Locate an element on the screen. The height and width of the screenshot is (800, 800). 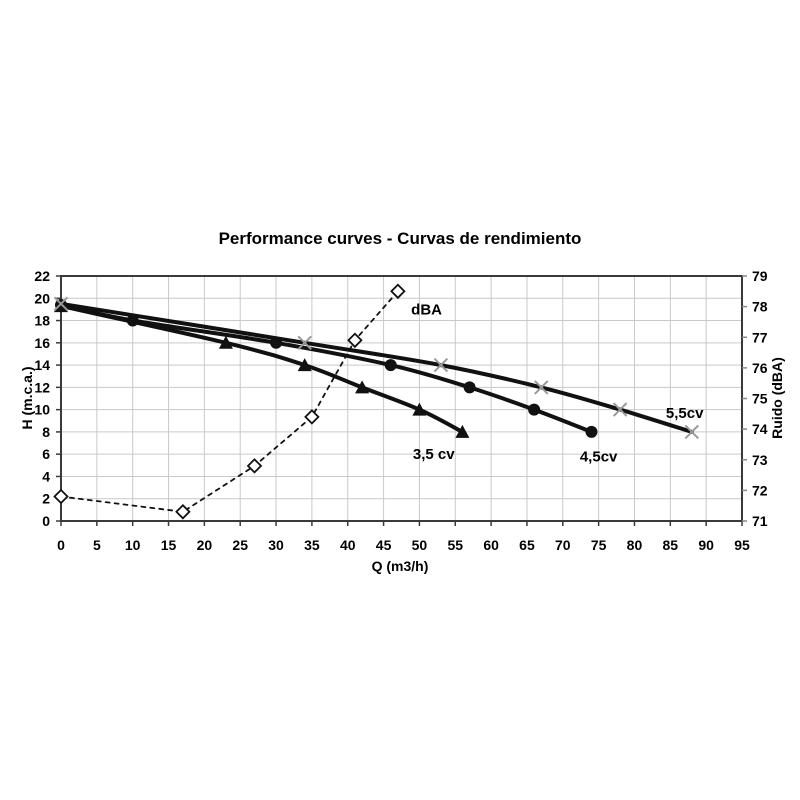
annotation-3-5-cv: 3,5 cv is located at coordinates (434, 454).